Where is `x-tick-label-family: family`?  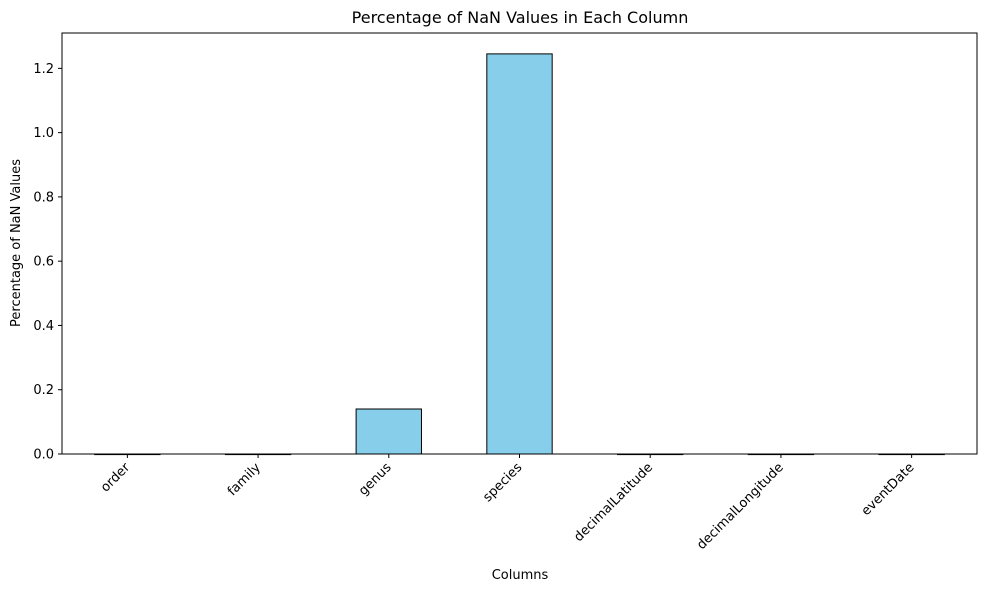 x-tick-label-family: family is located at coordinates (244, 479).